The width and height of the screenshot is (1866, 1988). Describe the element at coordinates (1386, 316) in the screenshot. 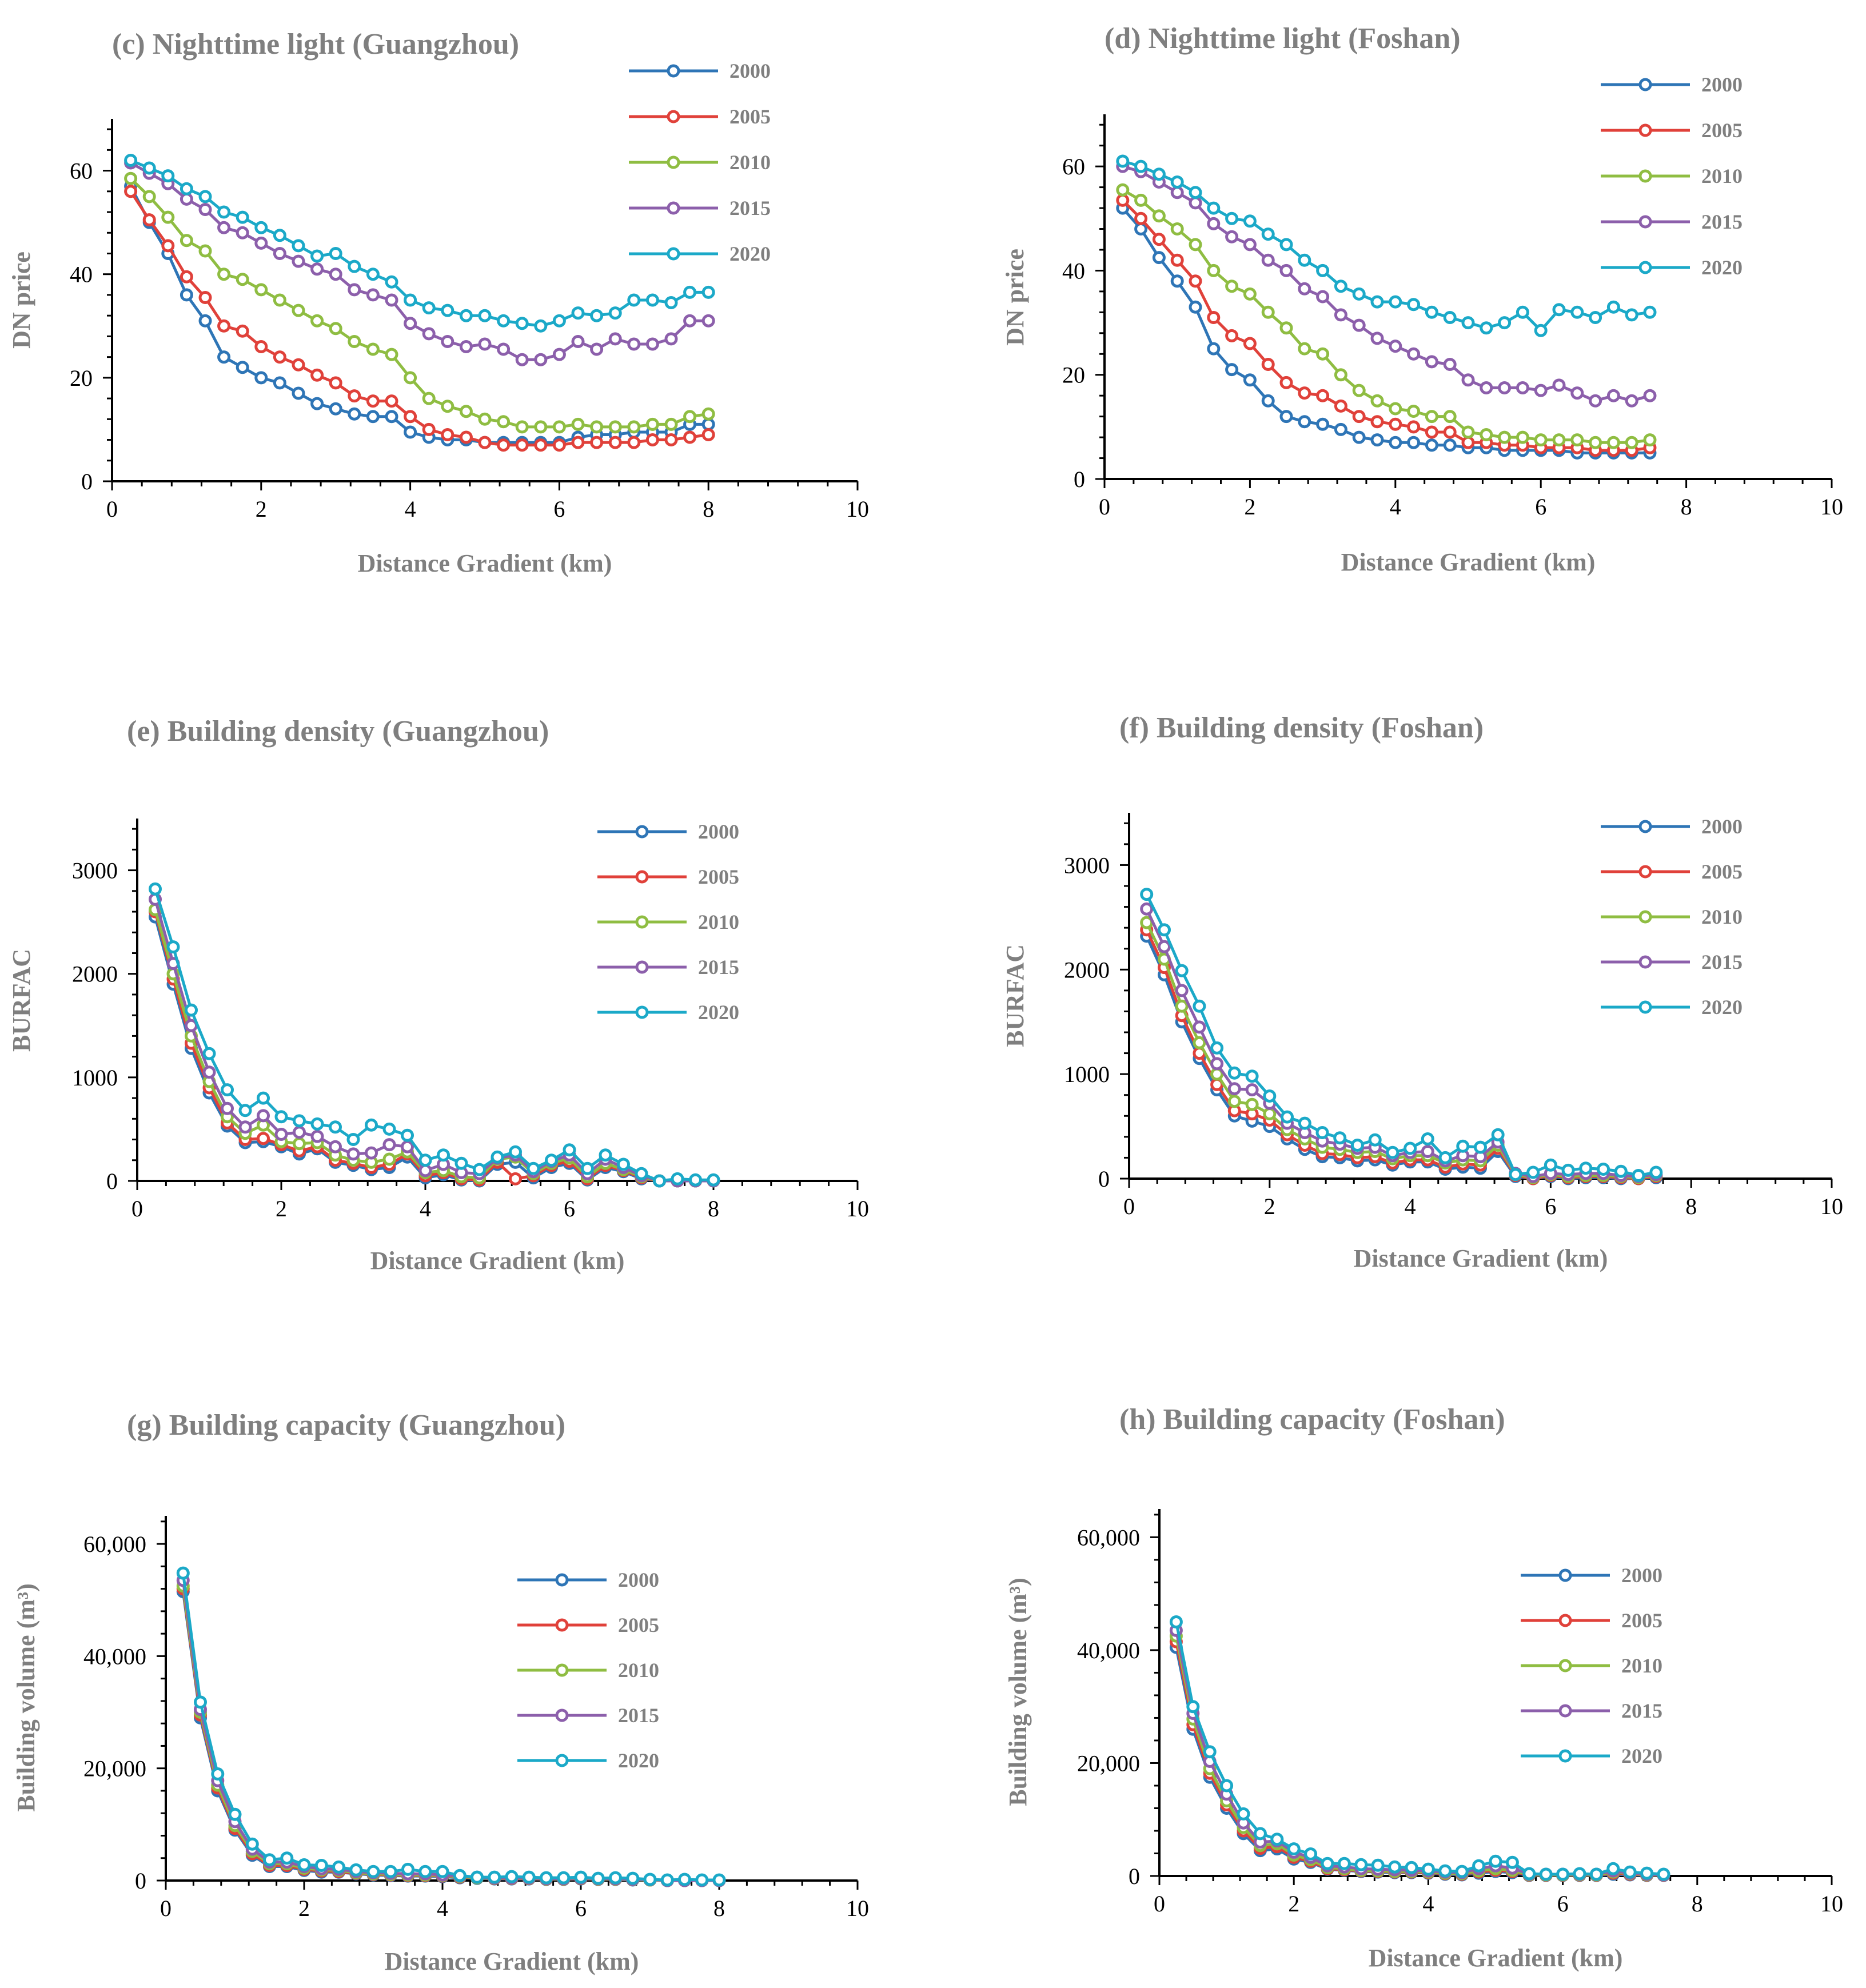

I see `series-2010` at that location.